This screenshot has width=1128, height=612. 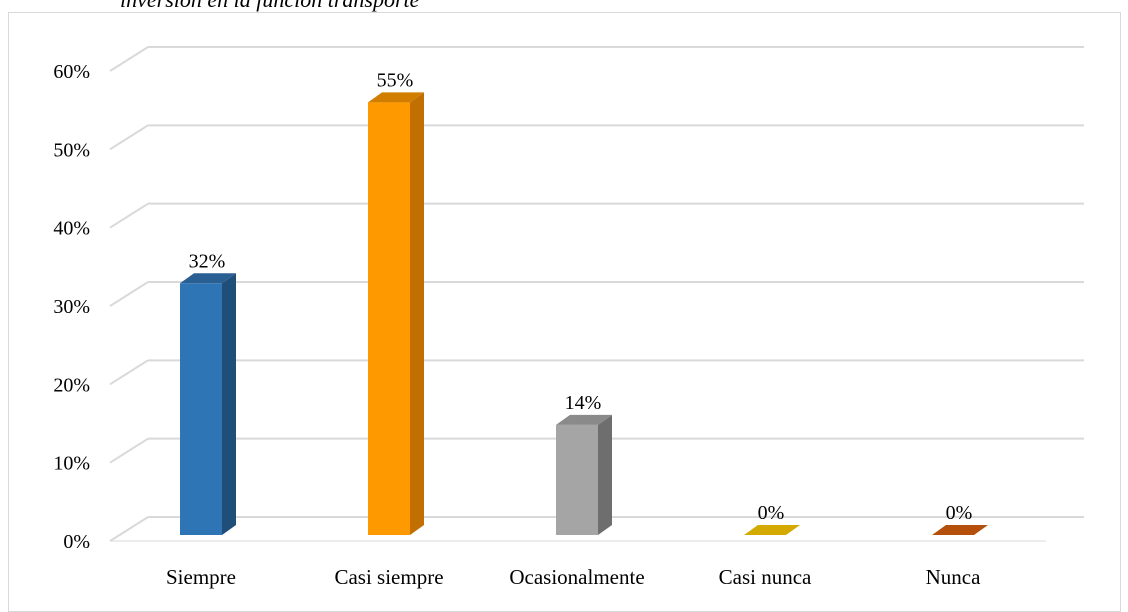 I want to click on y-tick-label: 50%, so click(x=71, y=150).